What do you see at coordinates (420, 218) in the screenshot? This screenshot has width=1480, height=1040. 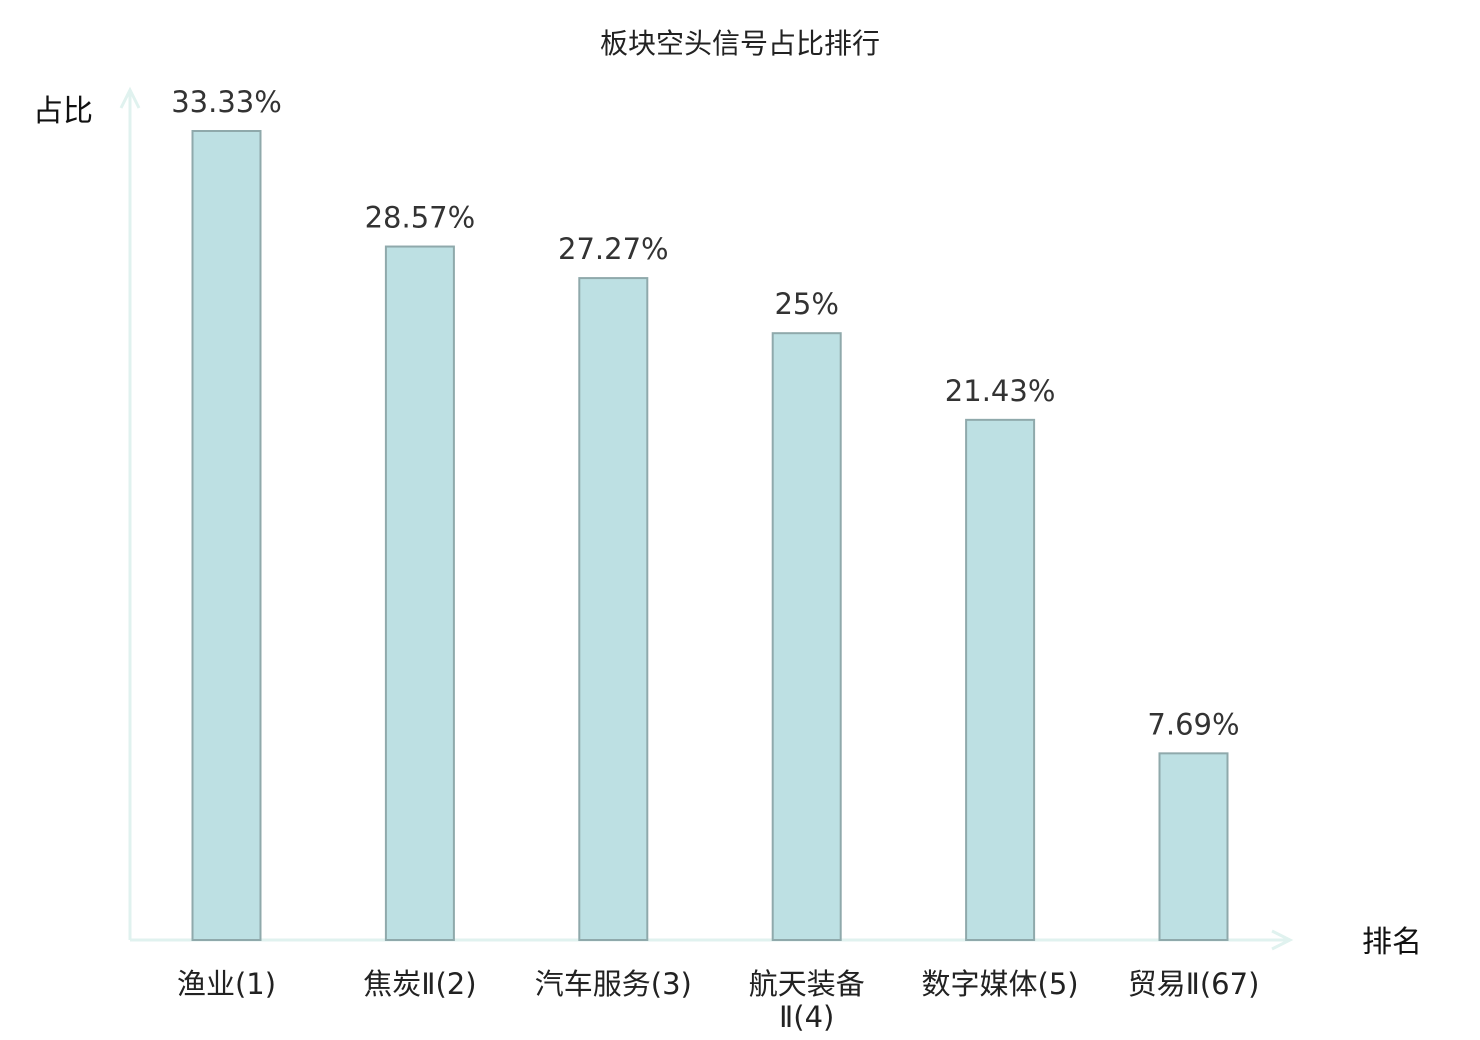 I see `bar-value-label: 28.57%` at bounding box center [420, 218].